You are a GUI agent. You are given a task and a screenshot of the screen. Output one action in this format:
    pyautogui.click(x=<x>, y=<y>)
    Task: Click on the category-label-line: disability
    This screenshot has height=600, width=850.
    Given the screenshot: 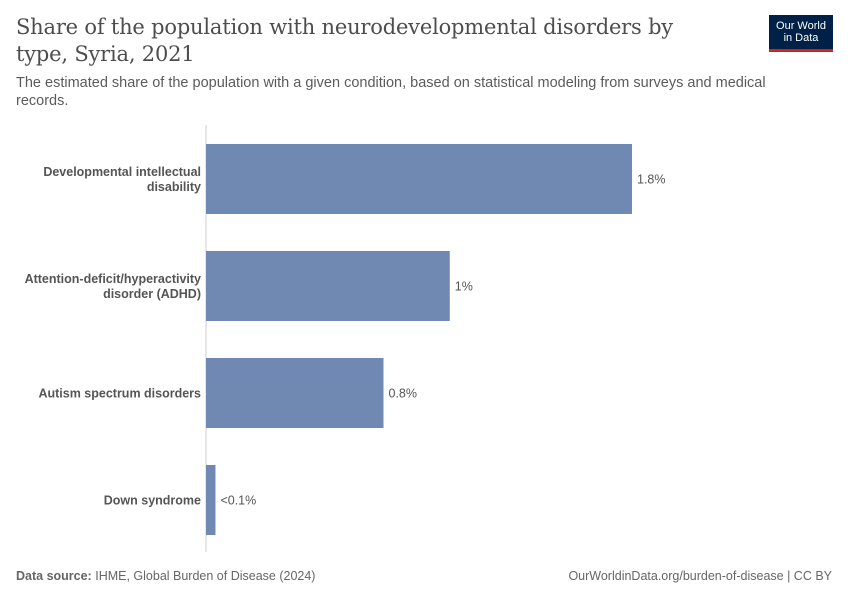 What is the action you would take?
    pyautogui.click(x=174, y=187)
    